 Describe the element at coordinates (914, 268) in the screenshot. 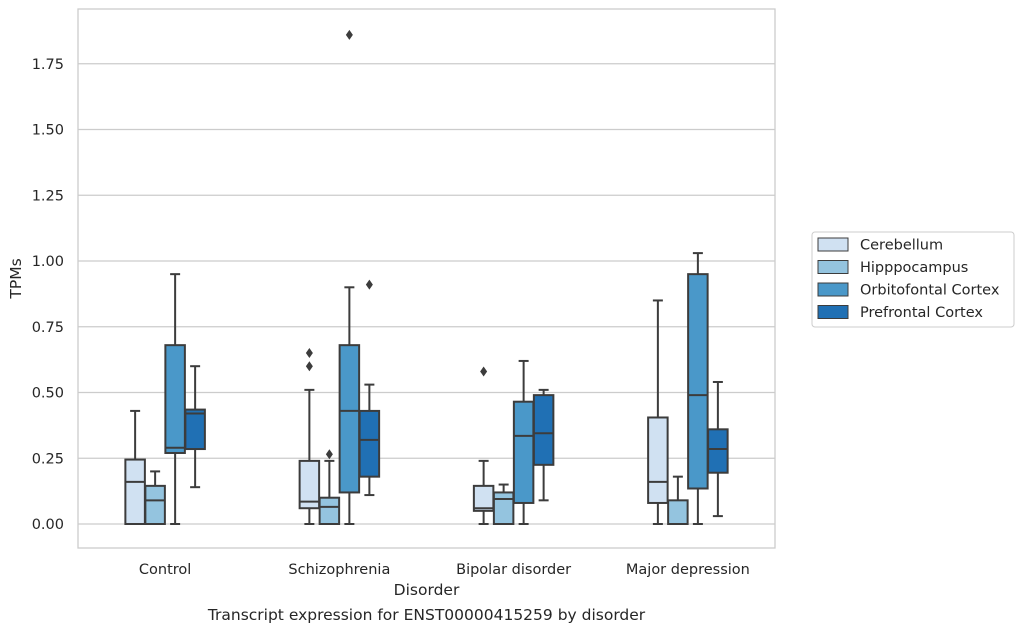

I see `legend-label: Hipppocampus` at that location.